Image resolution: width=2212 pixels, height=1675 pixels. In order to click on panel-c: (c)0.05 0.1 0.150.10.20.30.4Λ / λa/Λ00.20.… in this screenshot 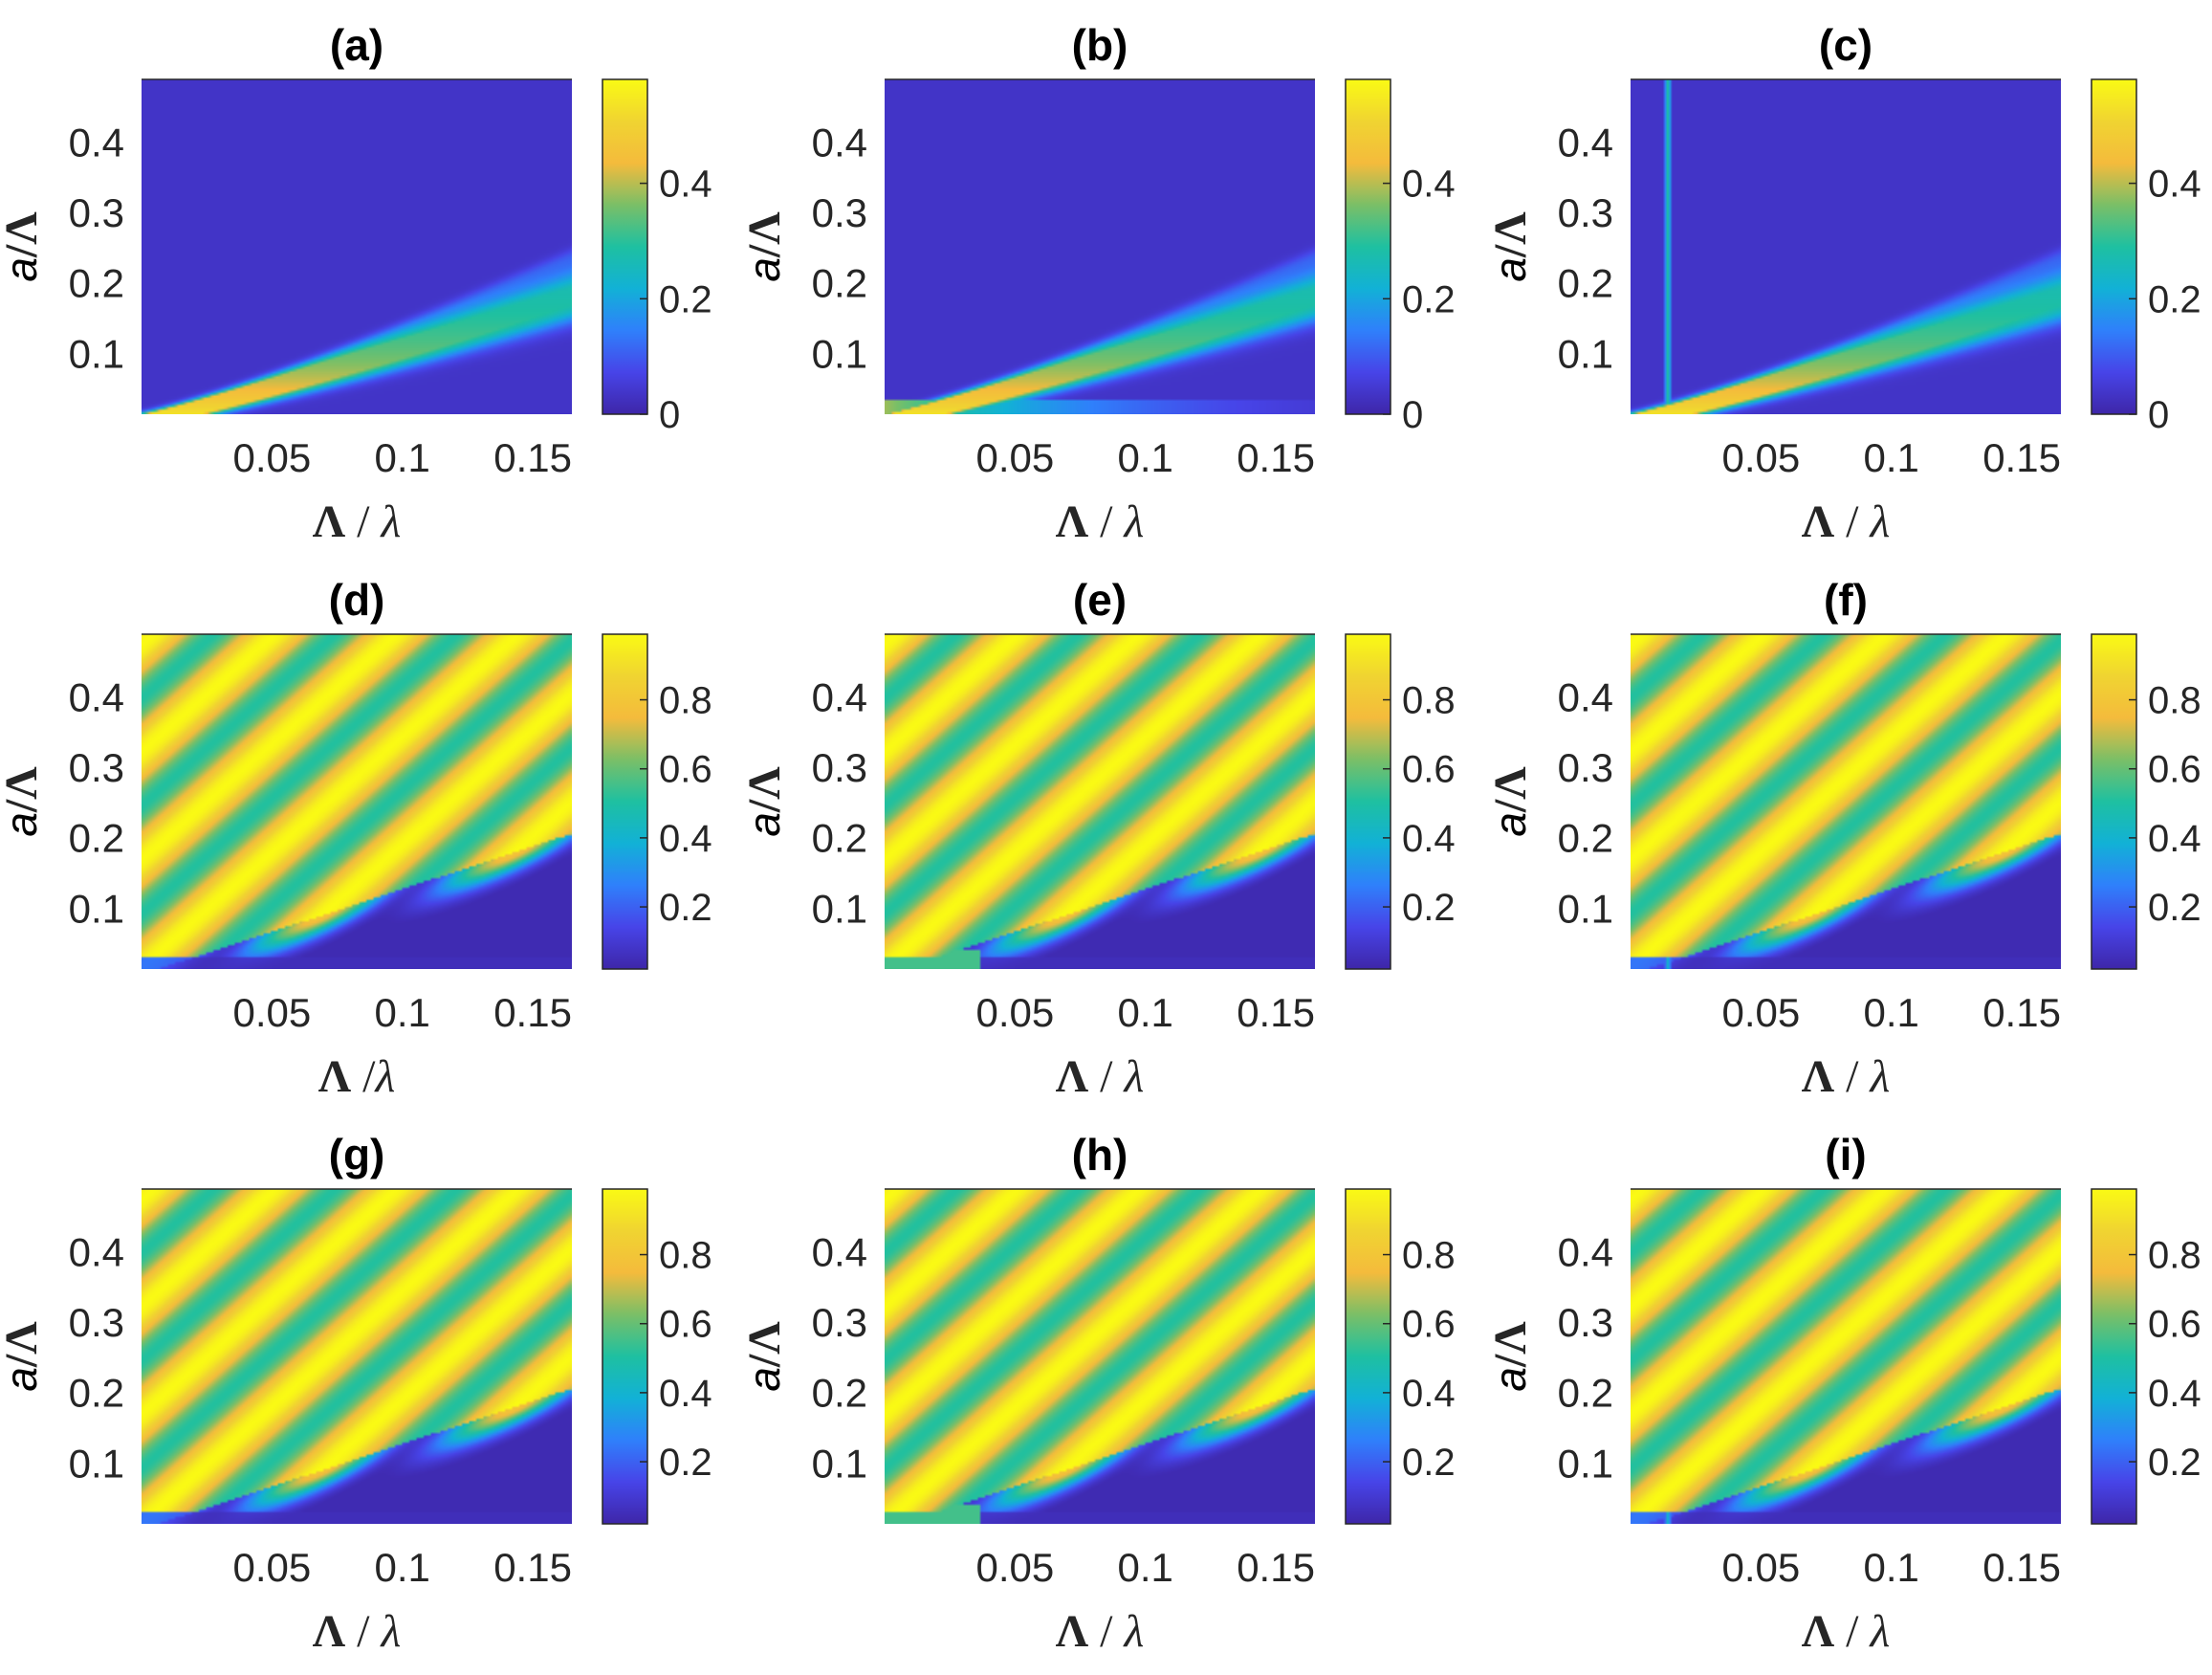, I will do `click(1843, 283)`.